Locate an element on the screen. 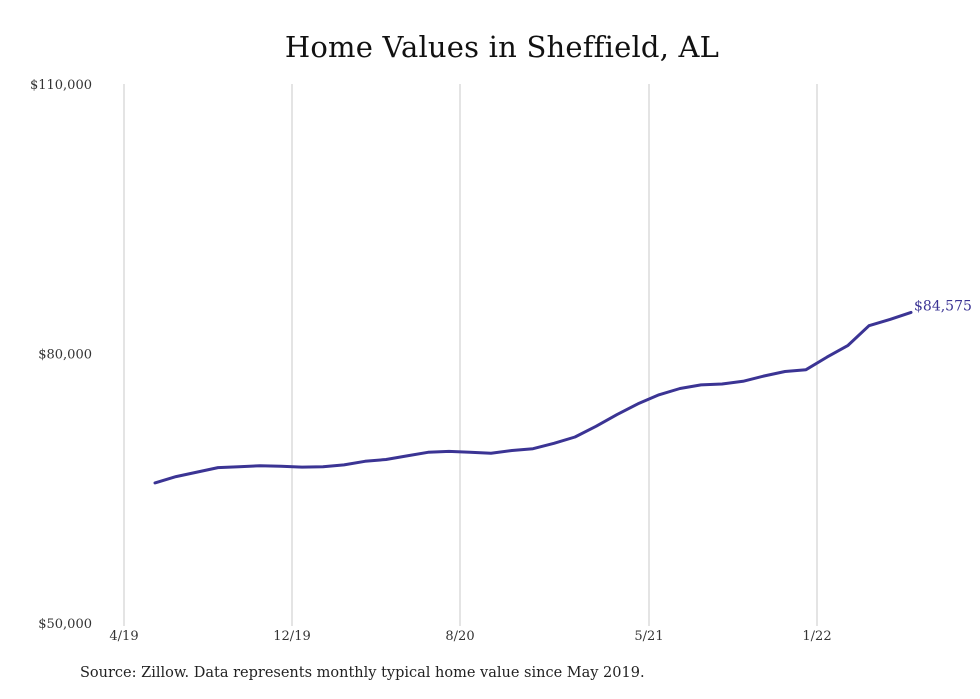  y-axis-ticks: $110,000 $80,000 $50,000 is located at coordinates (61, 355).